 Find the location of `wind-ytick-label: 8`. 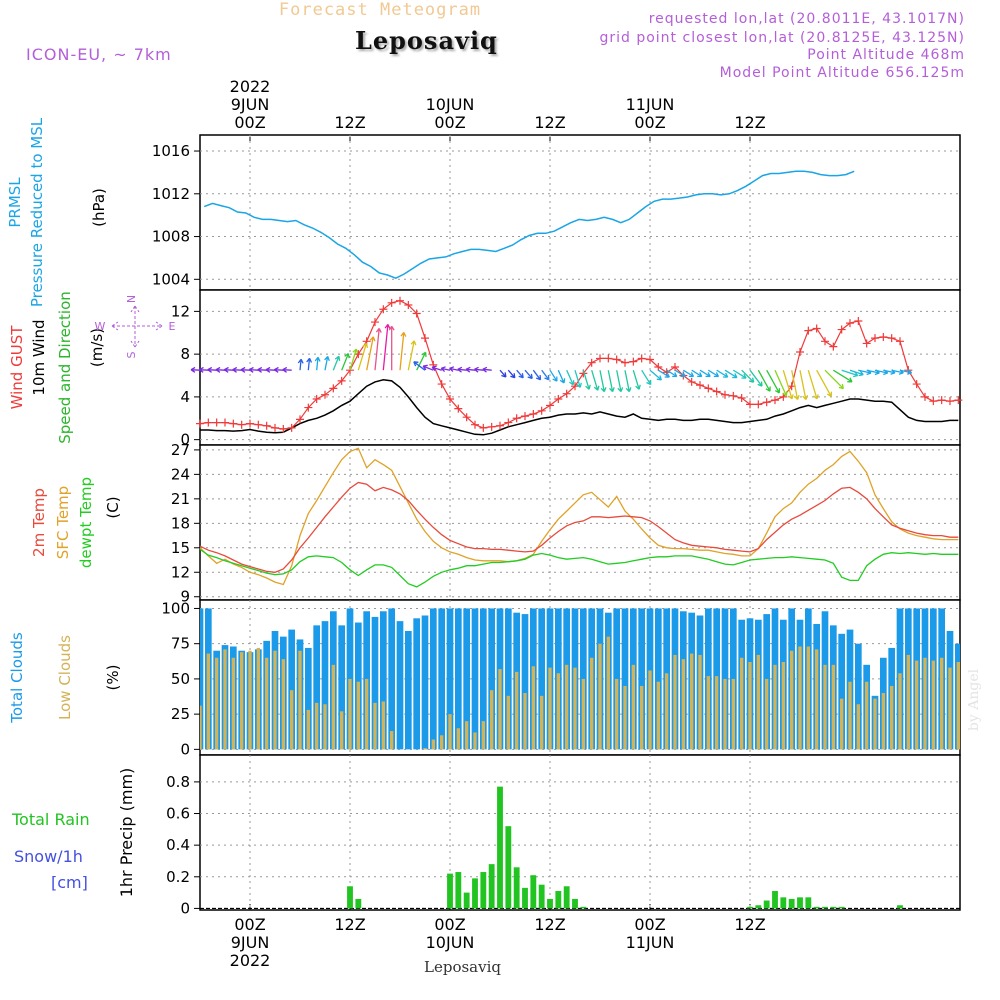

wind-ytick-label: 8 is located at coordinates (185, 354).